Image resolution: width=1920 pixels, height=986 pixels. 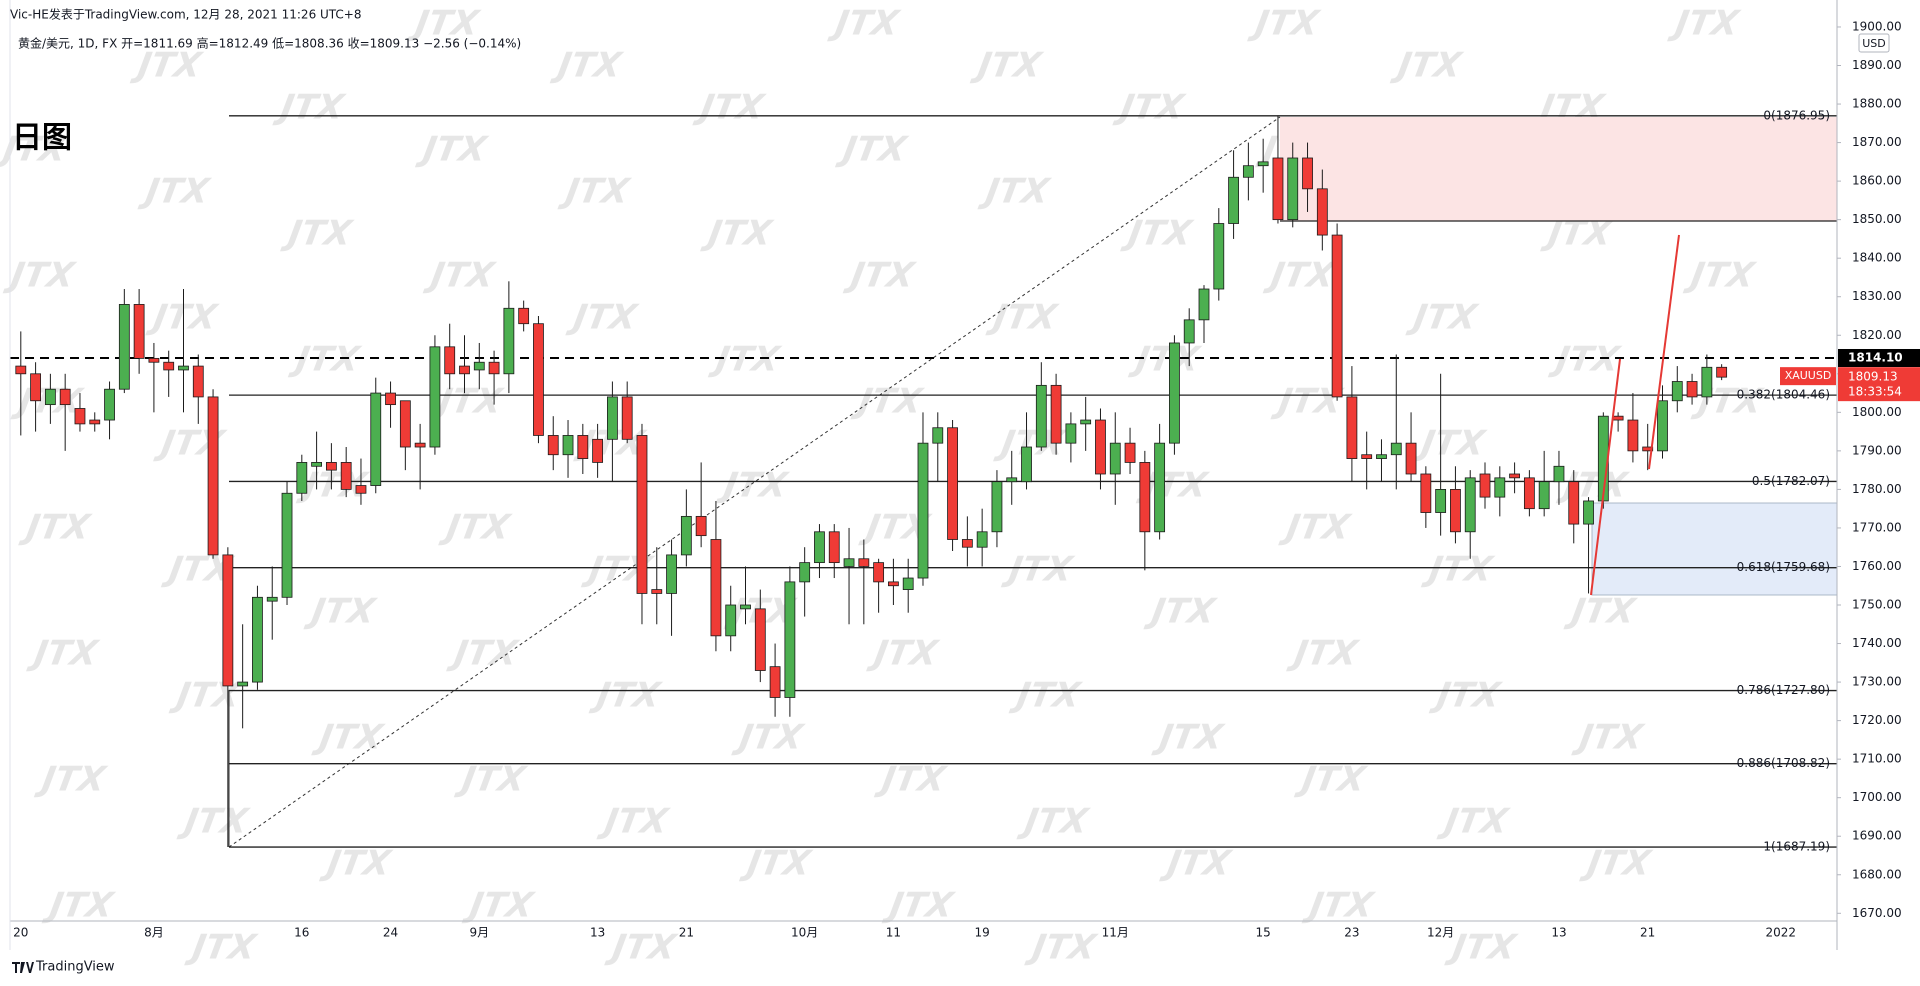 What do you see at coordinates (1877, 566) in the screenshot?
I see `y-tick-label: 1760.00` at bounding box center [1877, 566].